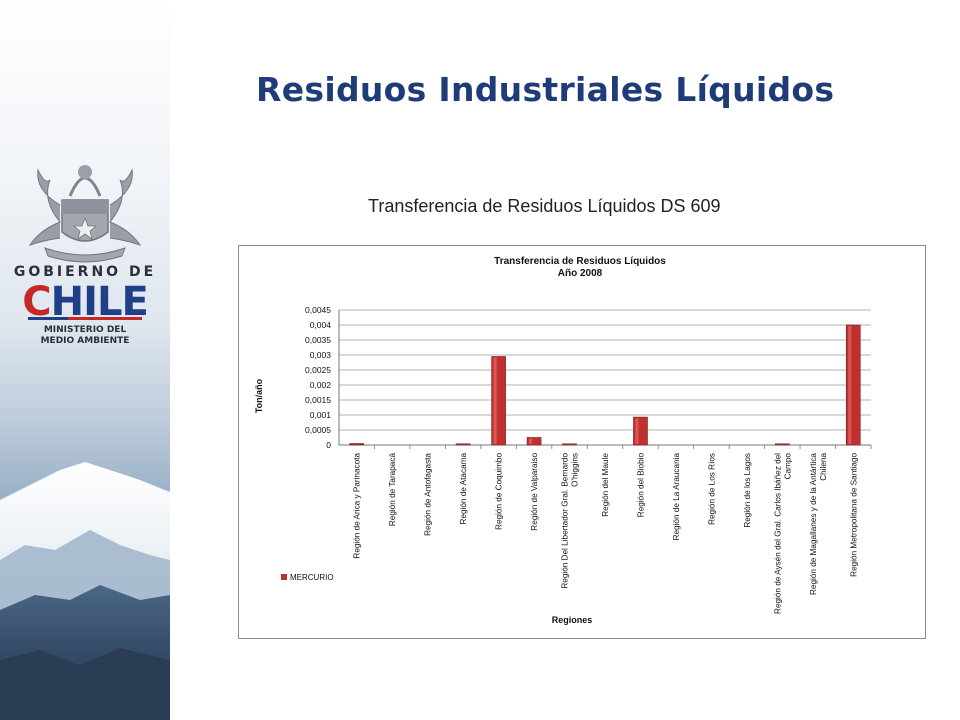 The width and height of the screenshot is (960, 720). What do you see at coordinates (787, 466) in the screenshot?
I see `x-tick-label: Campo` at bounding box center [787, 466].